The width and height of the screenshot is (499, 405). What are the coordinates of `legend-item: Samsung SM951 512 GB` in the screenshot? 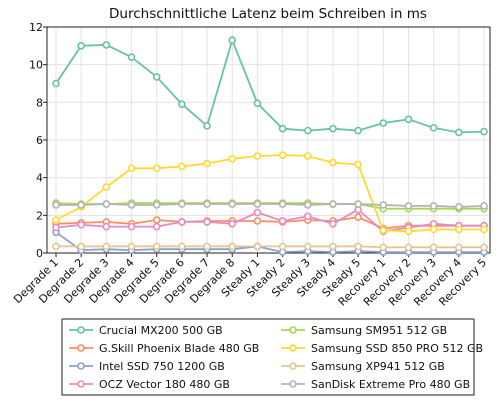 It's located at (364, 330).